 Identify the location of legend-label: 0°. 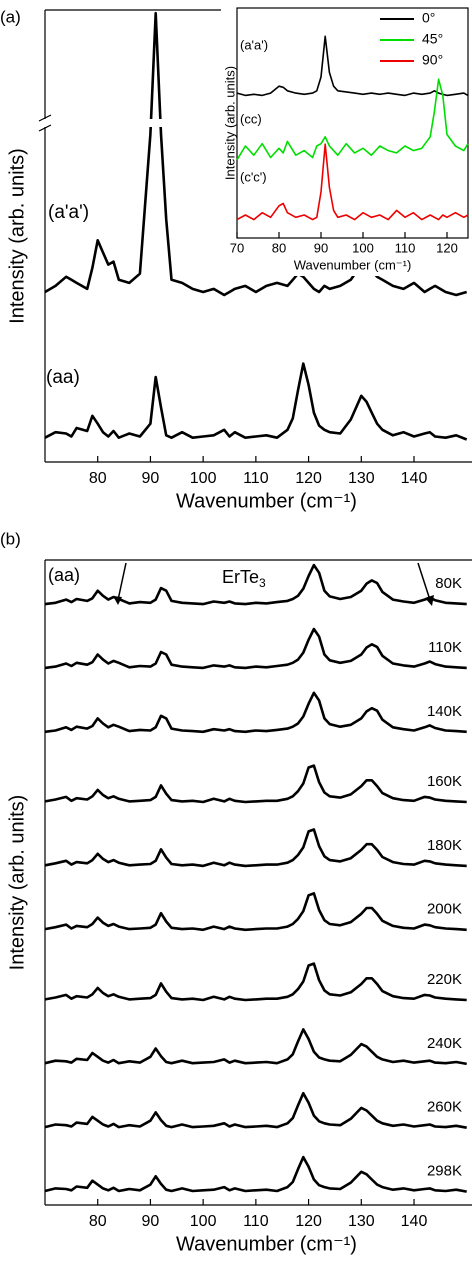
(428, 18).